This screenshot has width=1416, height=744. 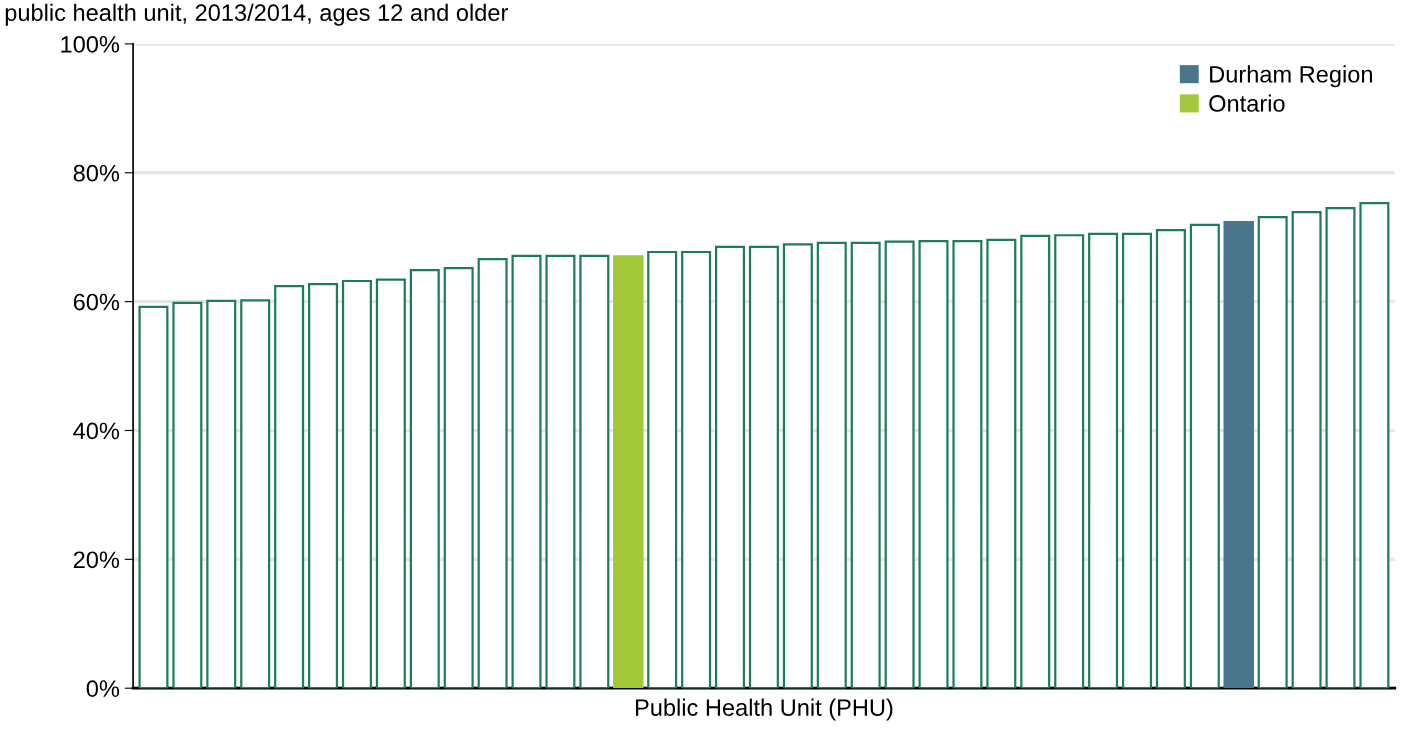 I want to click on legend-label: Durham Region, so click(x=1291, y=76).